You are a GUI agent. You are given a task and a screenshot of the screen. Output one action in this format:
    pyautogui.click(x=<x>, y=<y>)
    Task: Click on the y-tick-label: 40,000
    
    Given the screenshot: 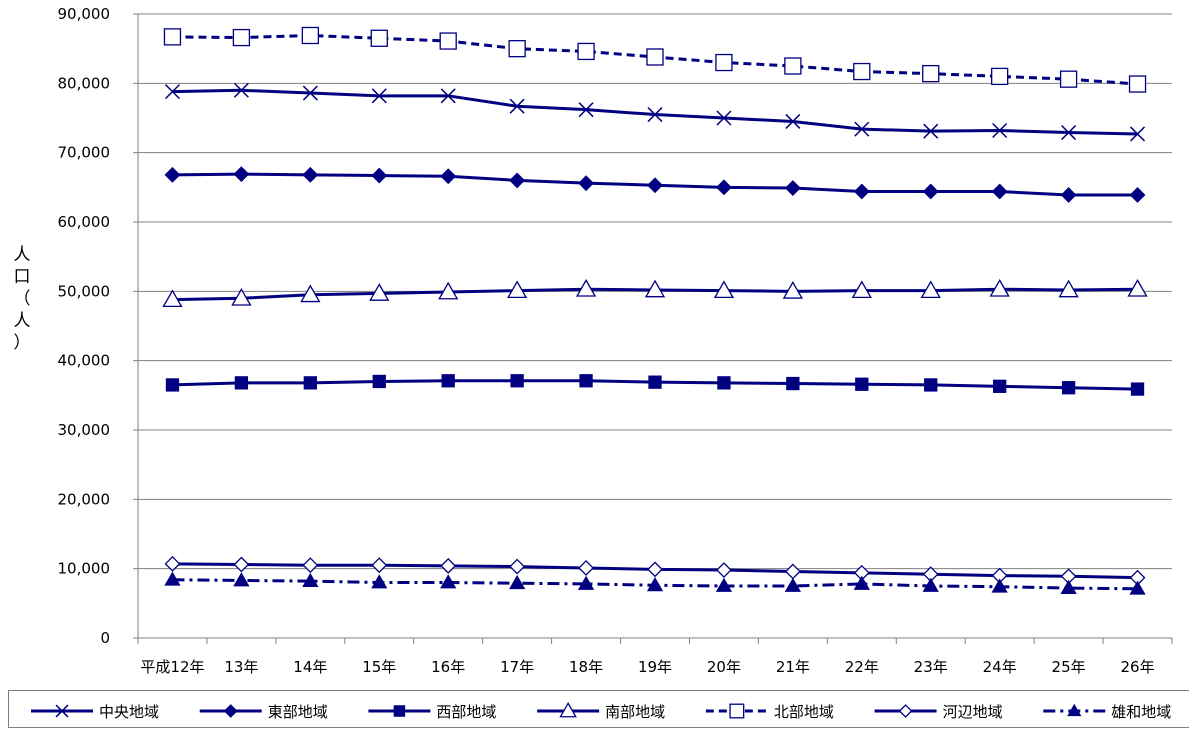 What is the action you would take?
    pyautogui.click(x=84, y=361)
    